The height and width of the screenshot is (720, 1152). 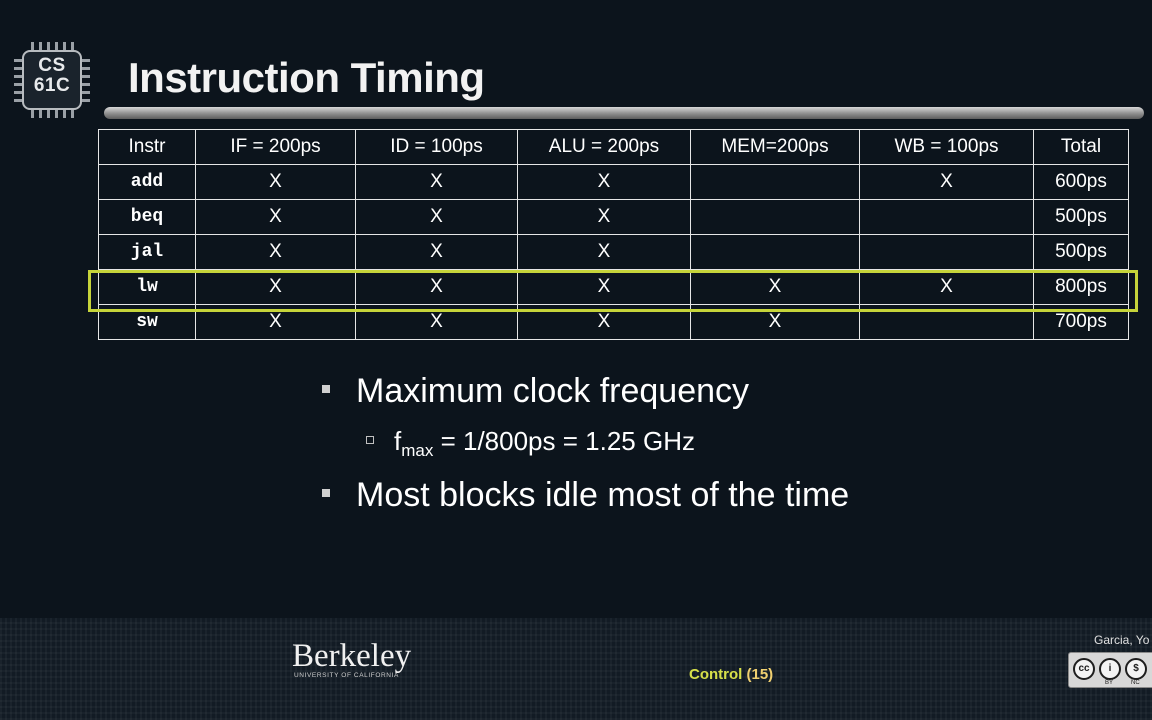 I want to click on cell-instr: lw, so click(x=147, y=287).